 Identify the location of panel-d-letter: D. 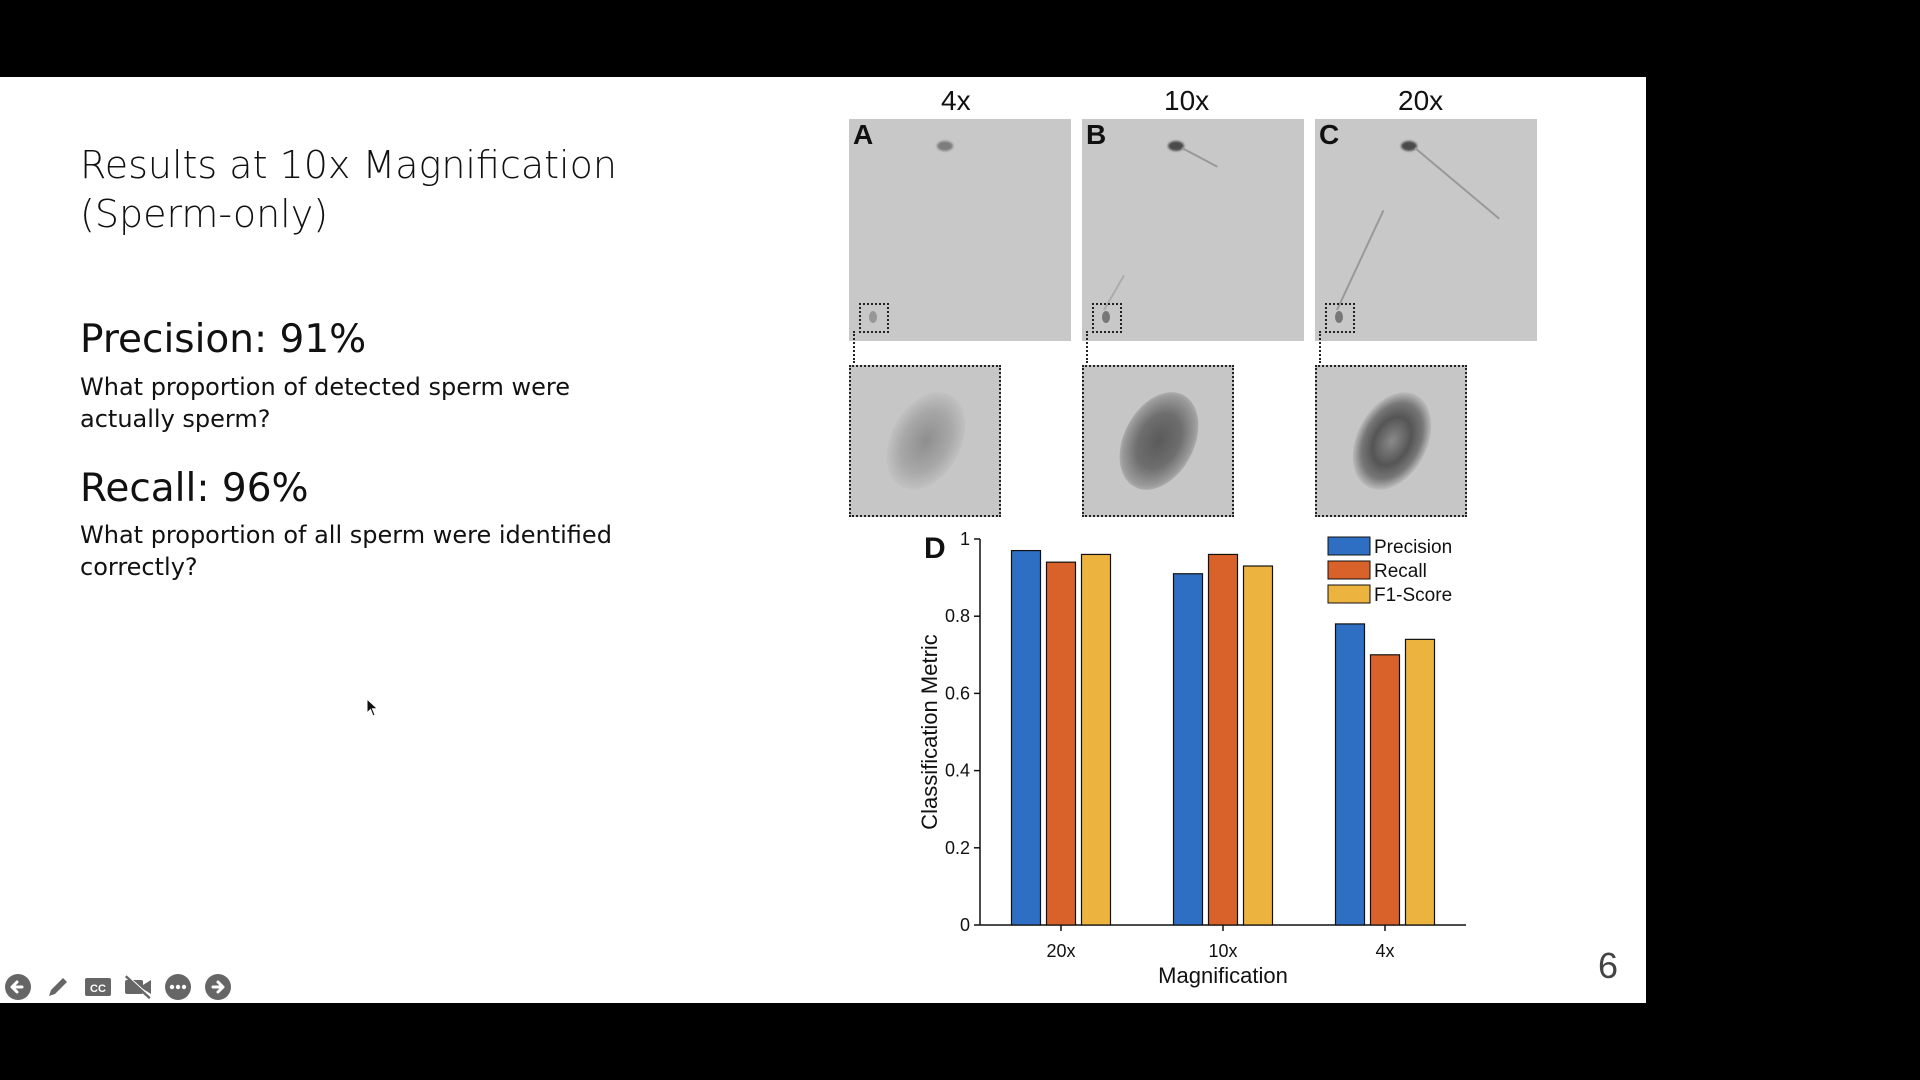
(935, 548).